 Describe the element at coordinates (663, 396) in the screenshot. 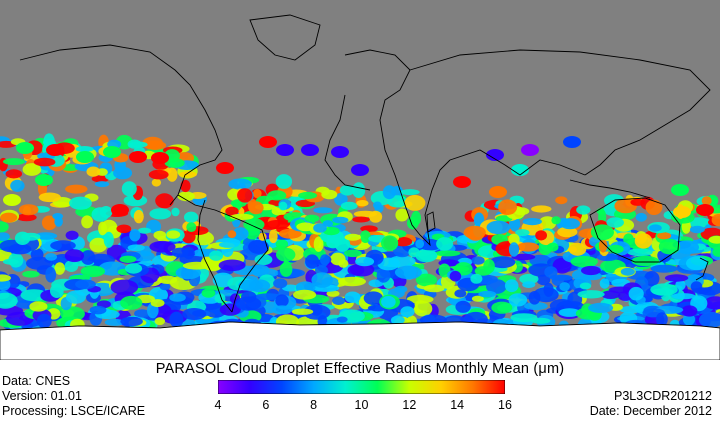

I see `product-id-label: P3L3CDR201212` at that location.